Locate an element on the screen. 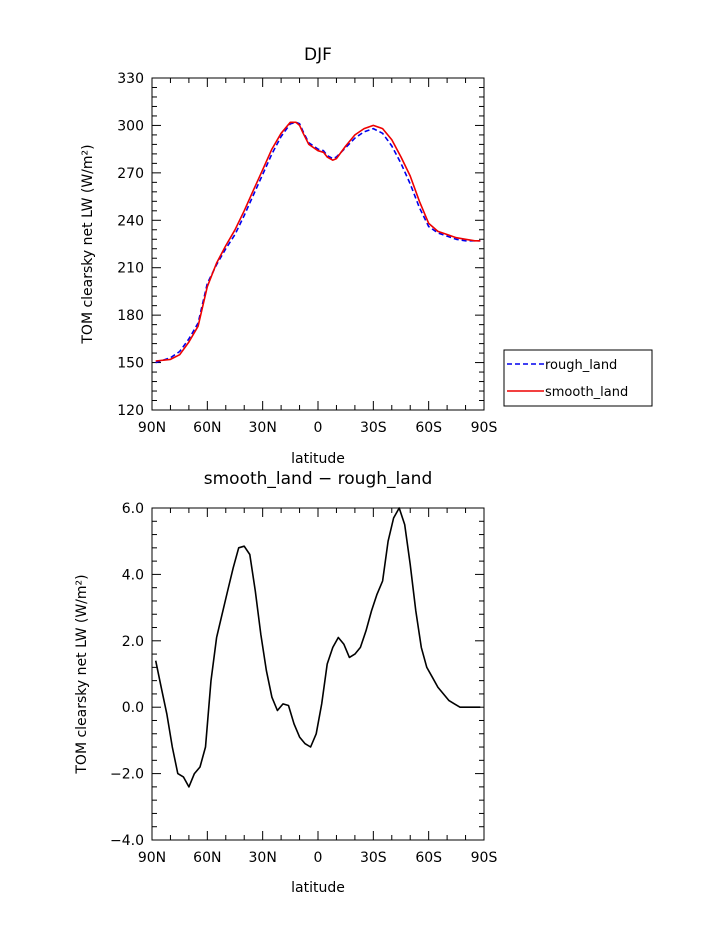 This screenshot has height=935, width=723. y-tick-label: 150 is located at coordinates (130, 364).